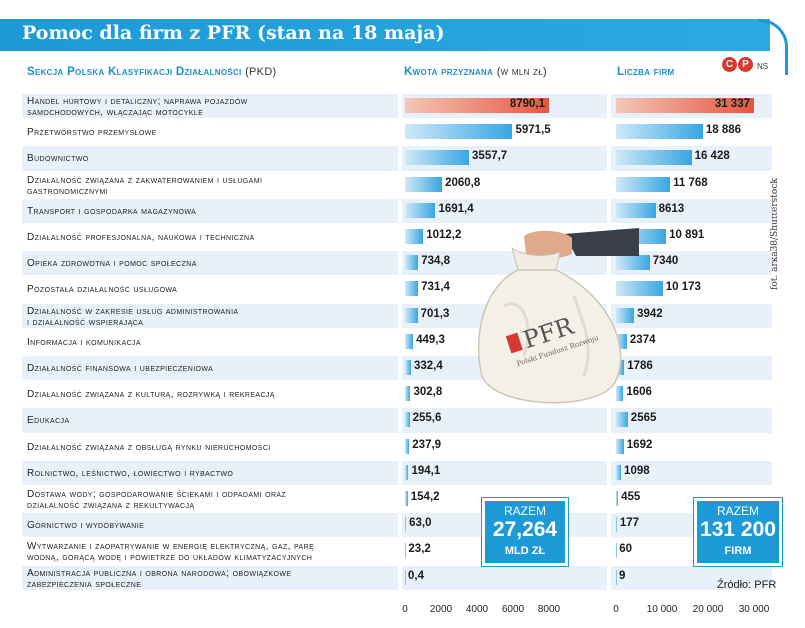 The image size is (805, 628). What do you see at coordinates (643, 418) in the screenshot?
I see `firms-value-label: 2565` at bounding box center [643, 418].